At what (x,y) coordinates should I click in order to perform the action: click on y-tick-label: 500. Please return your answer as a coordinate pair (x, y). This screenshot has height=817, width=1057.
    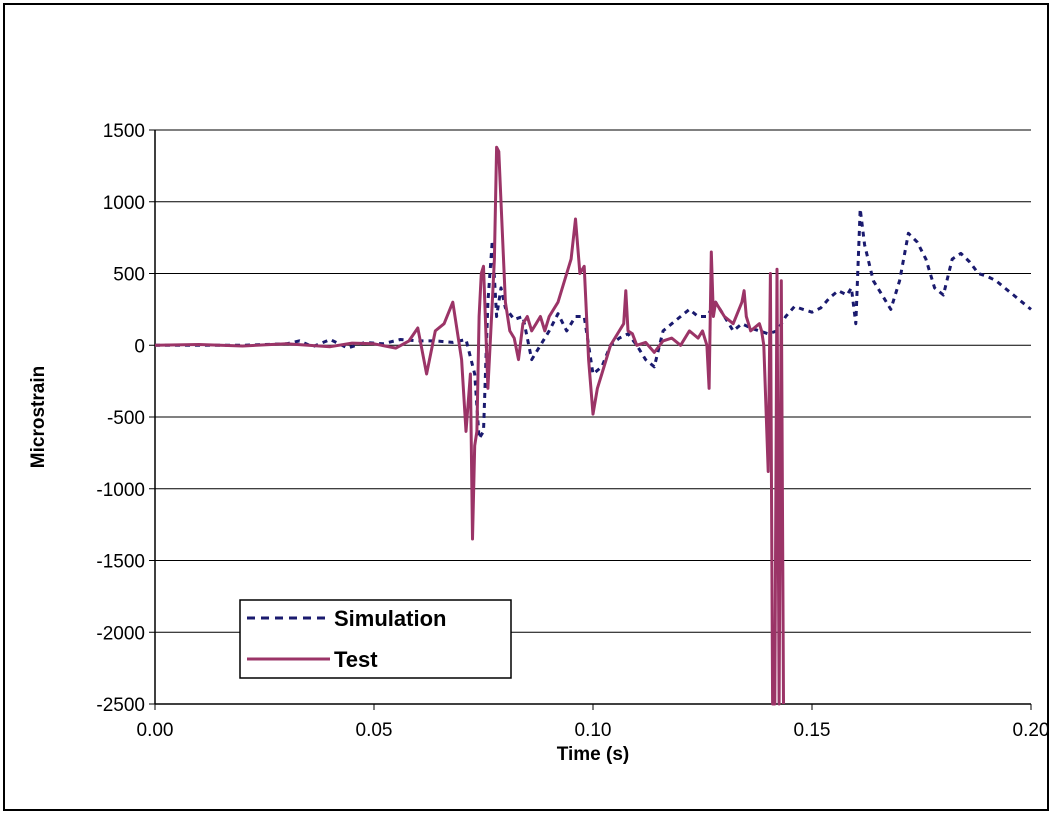
    Looking at the image, I should click on (129, 275).